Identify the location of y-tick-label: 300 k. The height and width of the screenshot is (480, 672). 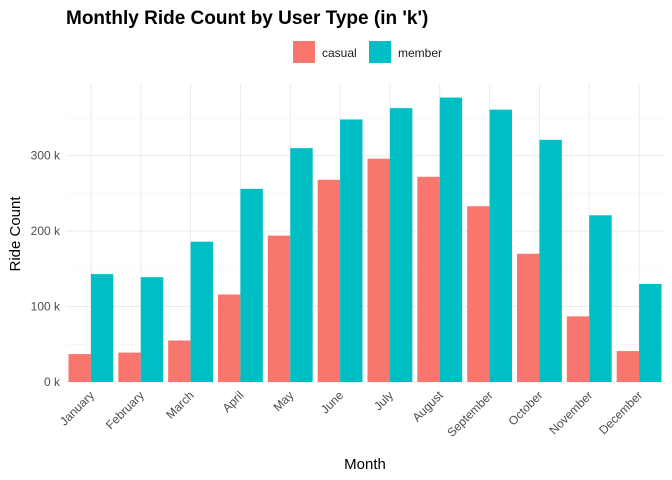
(46, 156).